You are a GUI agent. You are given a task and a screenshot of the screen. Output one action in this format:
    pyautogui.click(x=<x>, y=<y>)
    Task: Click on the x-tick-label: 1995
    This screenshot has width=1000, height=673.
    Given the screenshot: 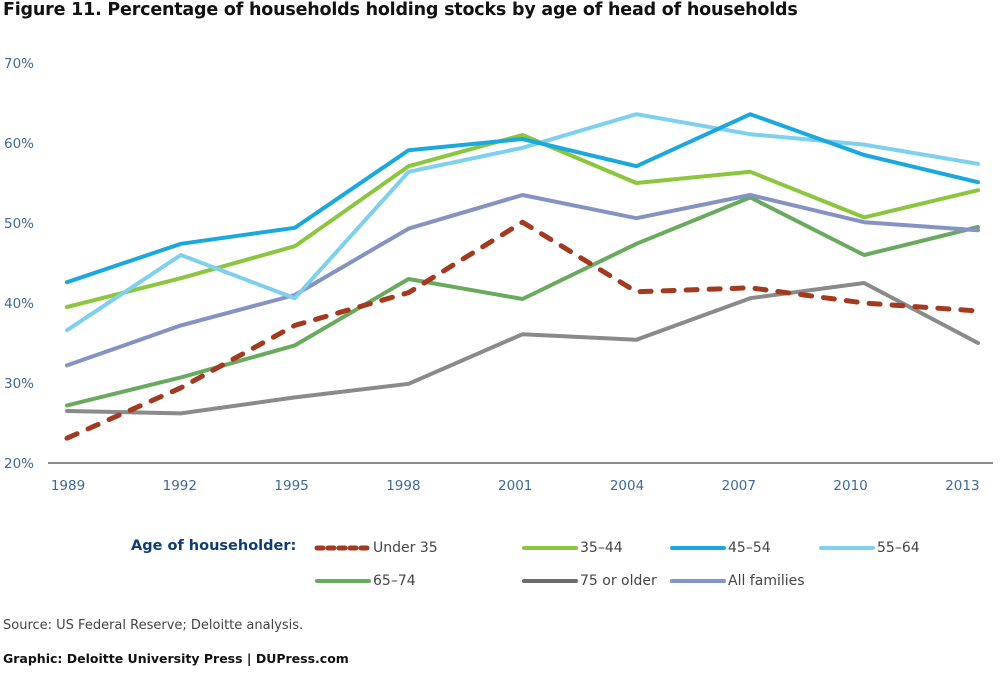 What is the action you would take?
    pyautogui.click(x=291, y=486)
    